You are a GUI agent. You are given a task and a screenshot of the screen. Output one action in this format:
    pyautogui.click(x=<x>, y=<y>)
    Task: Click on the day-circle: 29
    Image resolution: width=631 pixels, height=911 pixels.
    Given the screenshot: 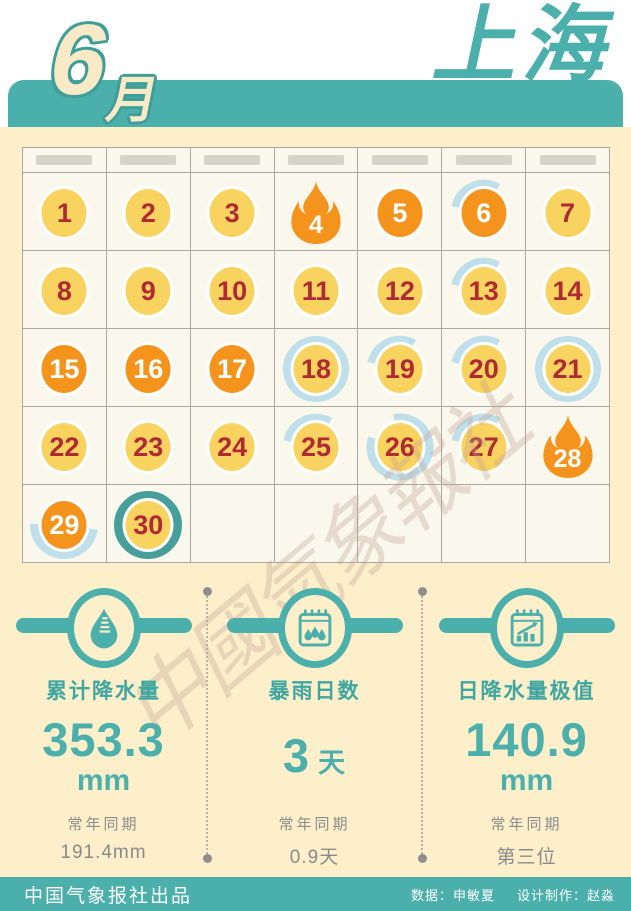 What is the action you would take?
    pyautogui.click(x=64, y=525)
    